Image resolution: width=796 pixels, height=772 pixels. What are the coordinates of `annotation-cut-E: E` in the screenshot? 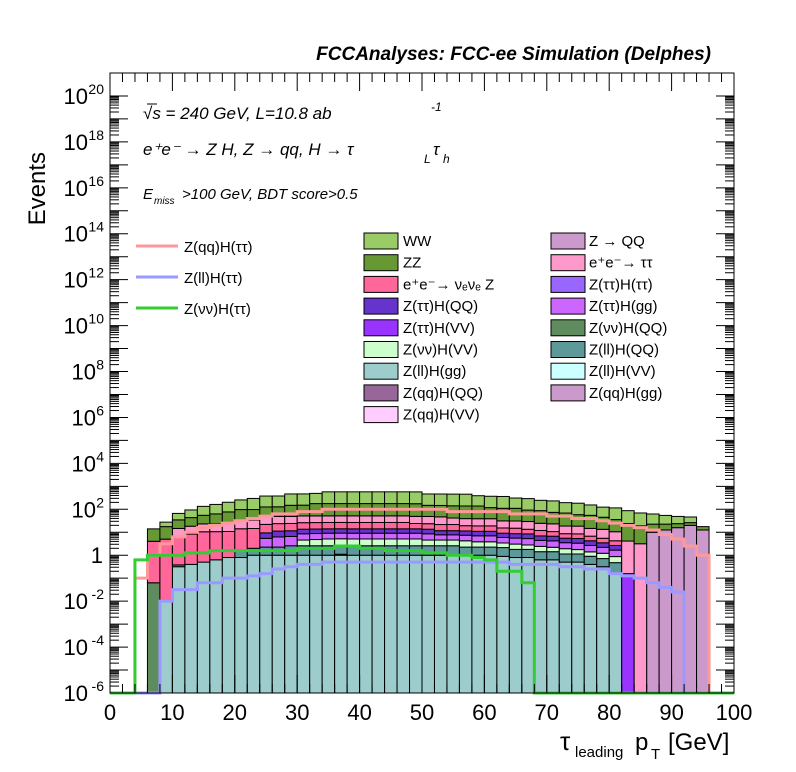 It's located at (148, 194).